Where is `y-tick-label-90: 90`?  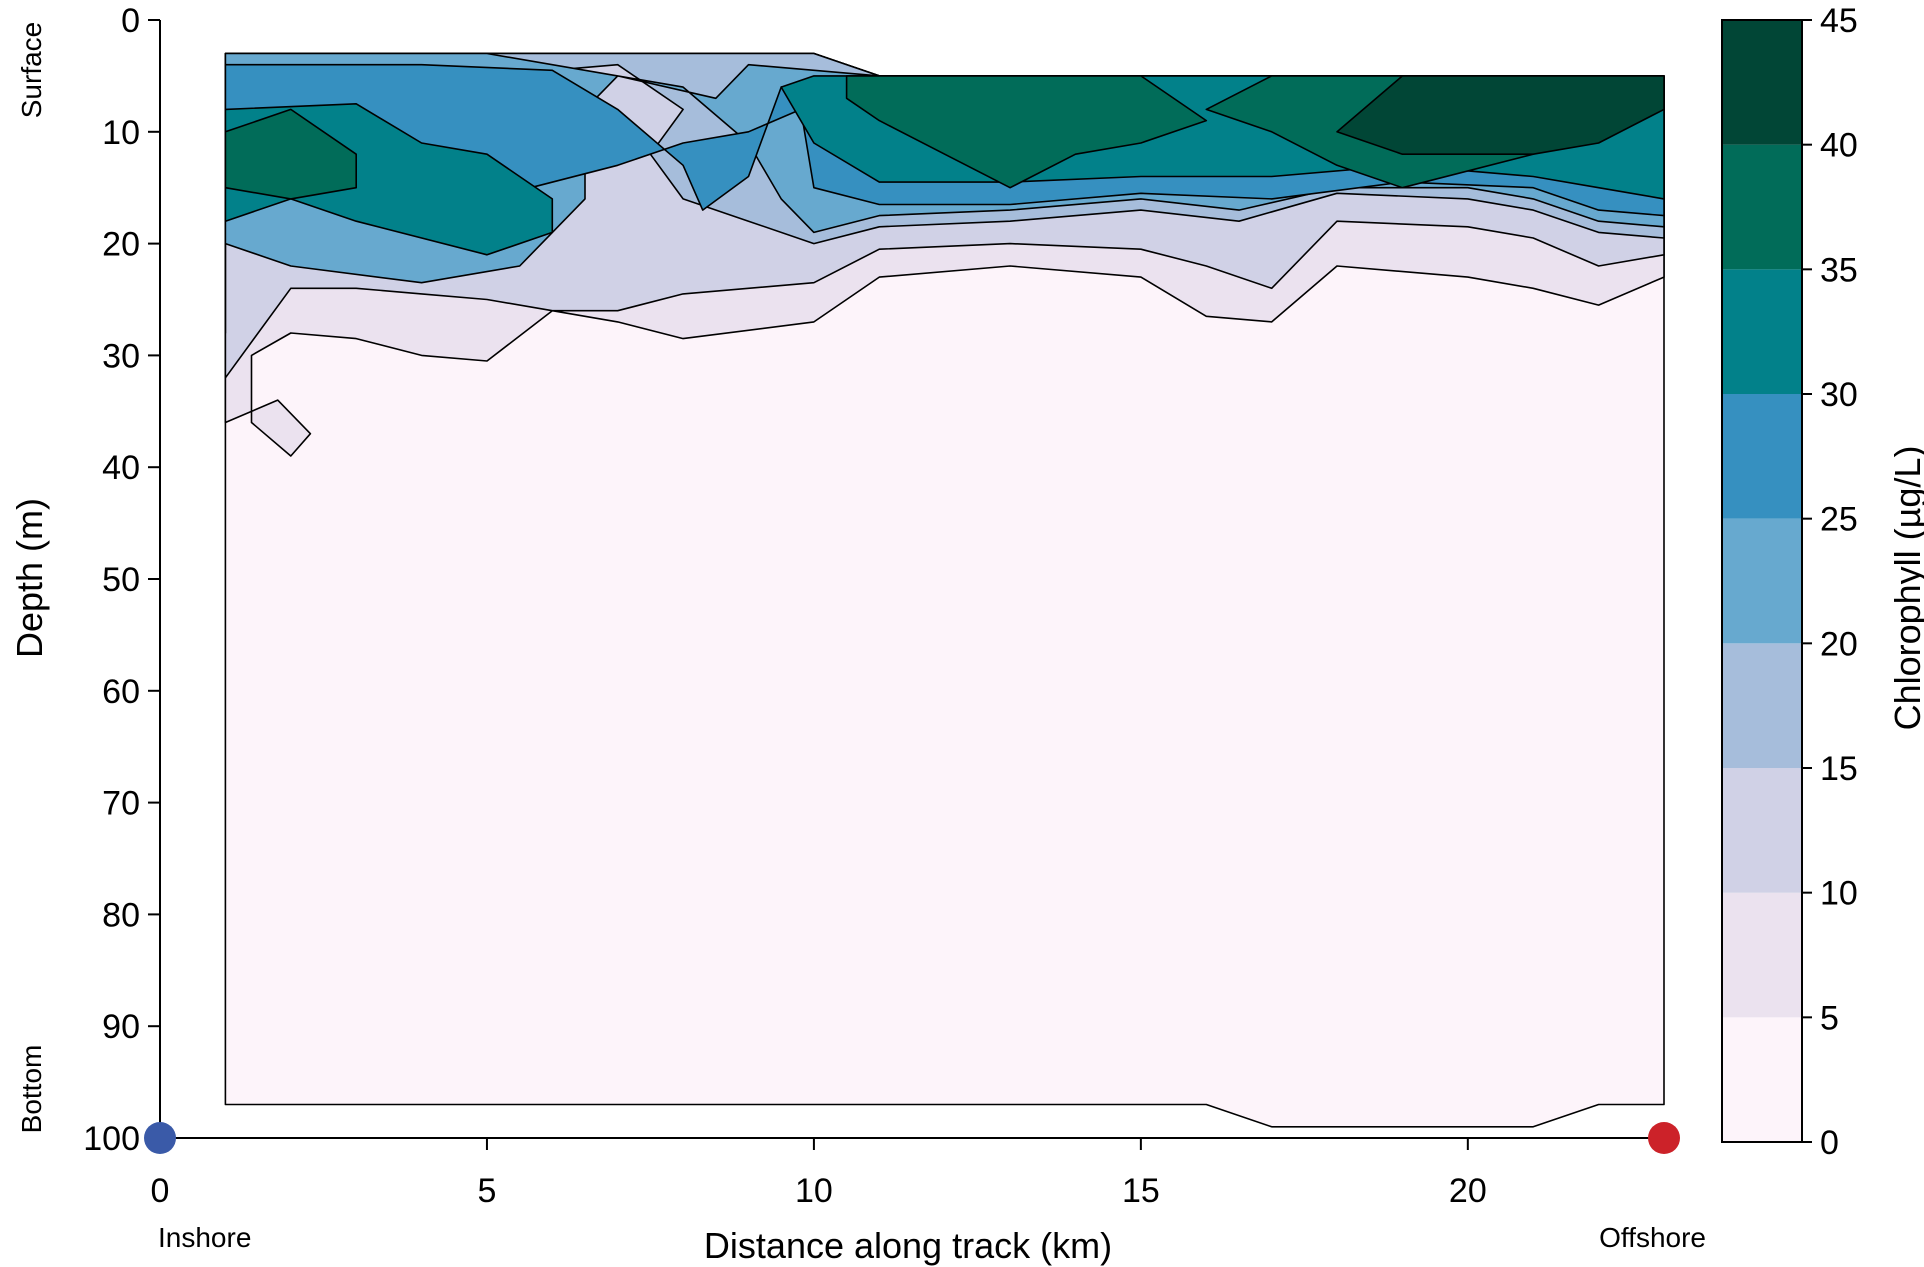
y-tick-label-90: 90 is located at coordinates (121, 1027).